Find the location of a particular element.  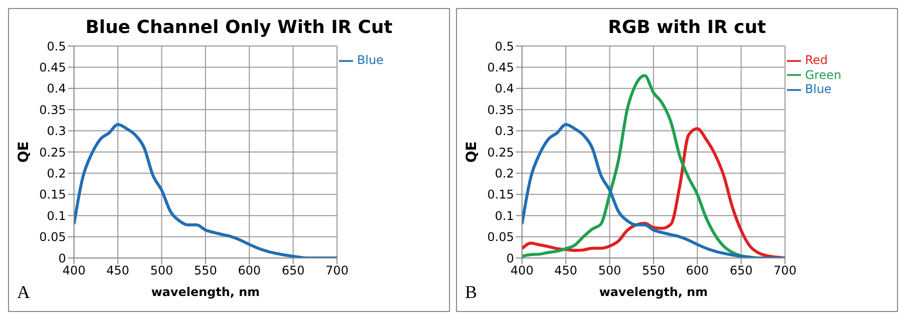

legend-label: Red is located at coordinates (816, 60).